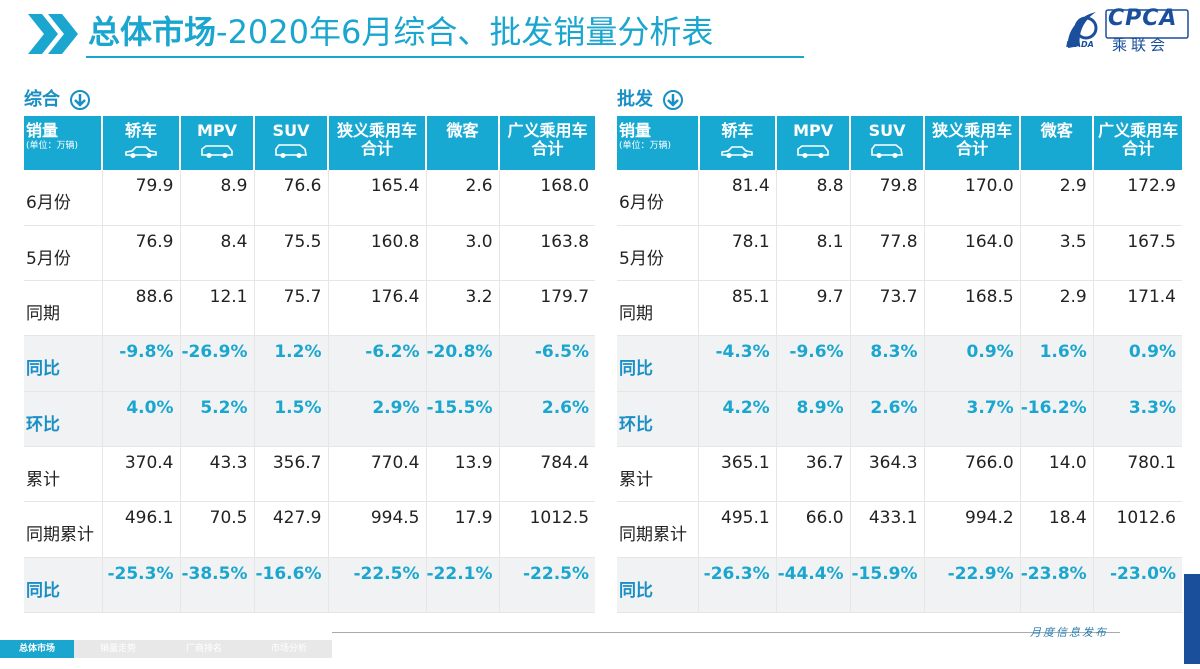  I want to click on table-row: 同期累计 496.1 70.5 427.9 994.5 17.9 1012.5, so click(310, 529).